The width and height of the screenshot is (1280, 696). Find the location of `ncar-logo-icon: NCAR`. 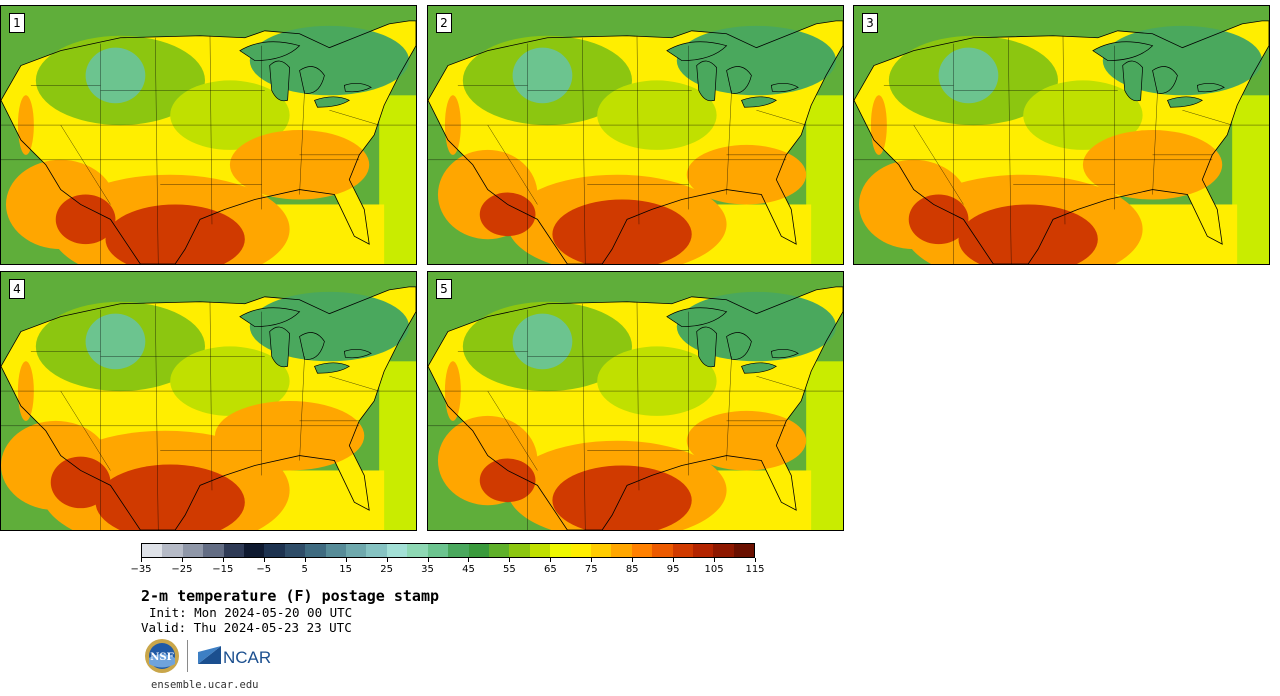

ncar-logo-icon: NCAR is located at coordinates (234, 656).